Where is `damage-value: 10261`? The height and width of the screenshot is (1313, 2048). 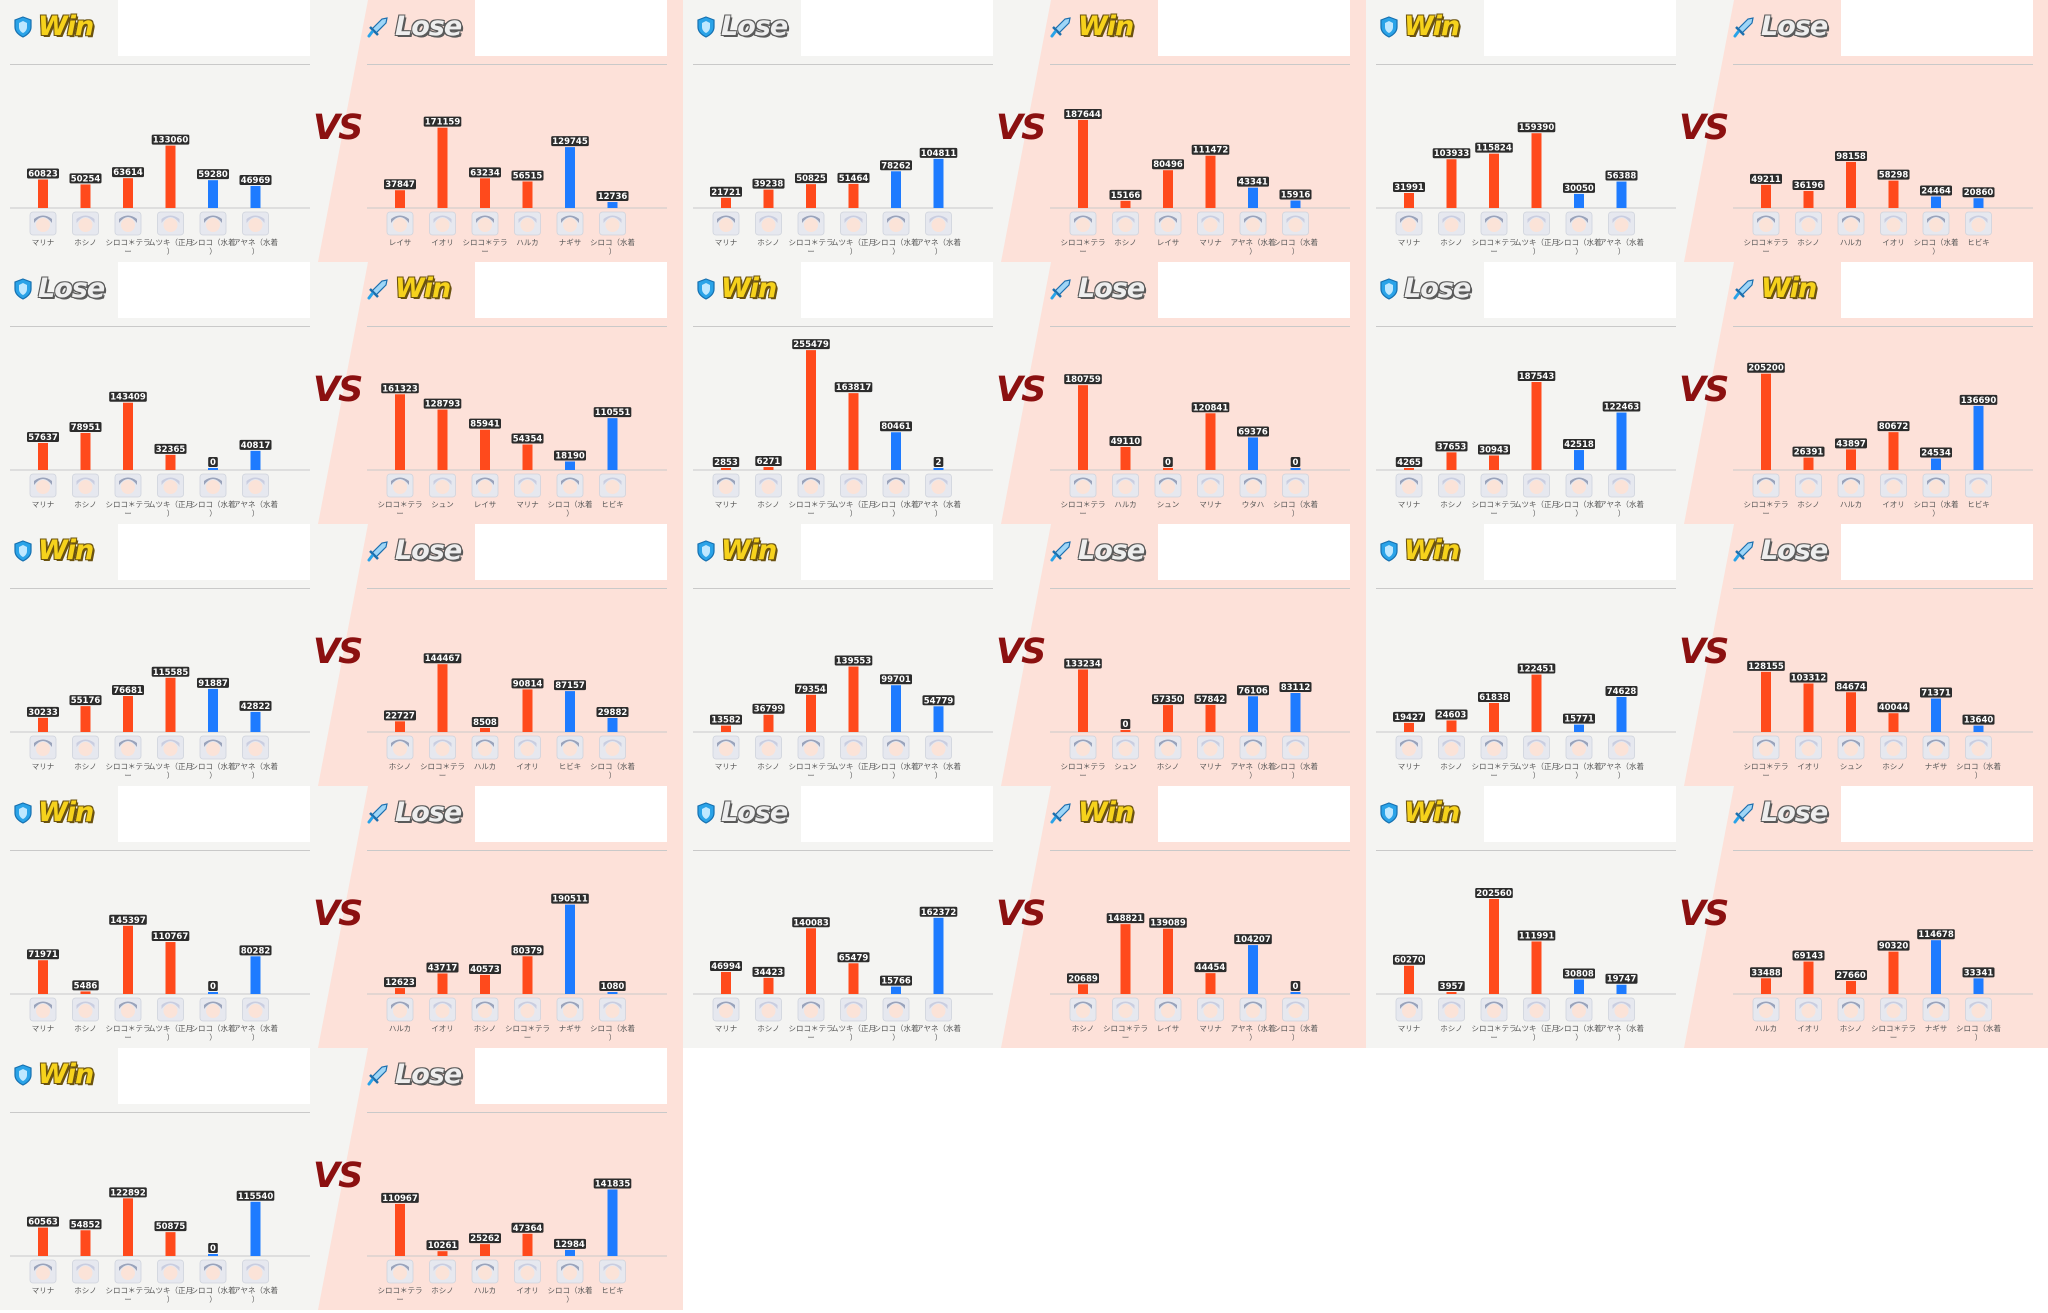 damage-value: 10261 is located at coordinates (443, 1246).